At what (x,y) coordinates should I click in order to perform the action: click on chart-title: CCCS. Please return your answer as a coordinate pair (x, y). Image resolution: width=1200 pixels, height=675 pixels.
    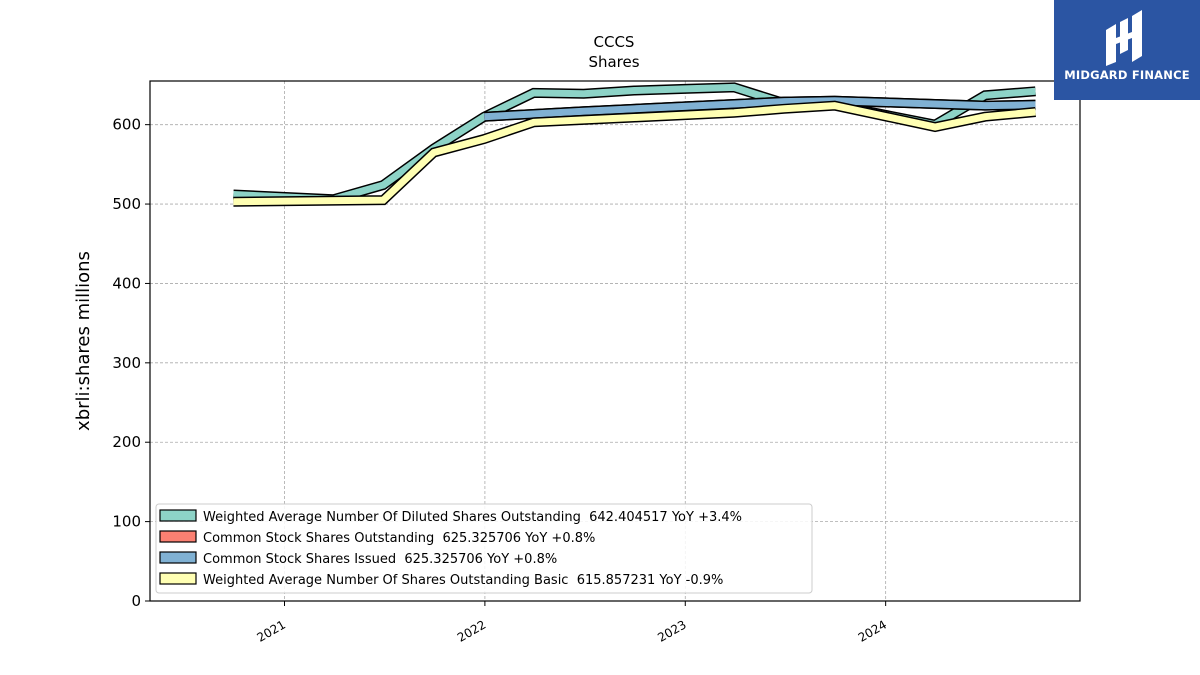
    Looking at the image, I should click on (614, 42).